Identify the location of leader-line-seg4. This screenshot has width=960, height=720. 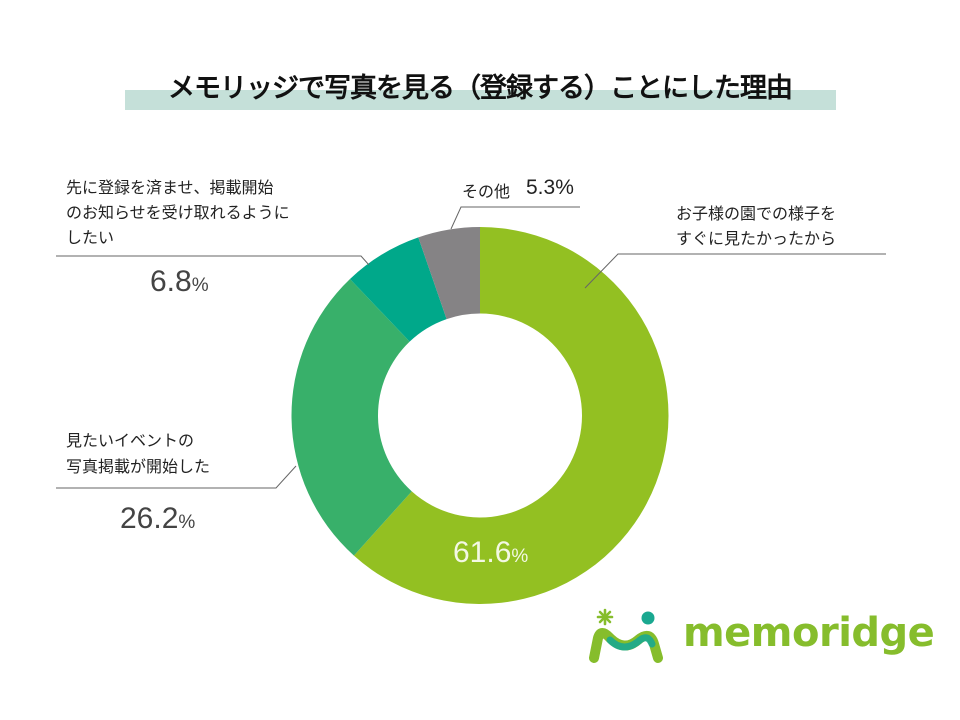
(515, 218).